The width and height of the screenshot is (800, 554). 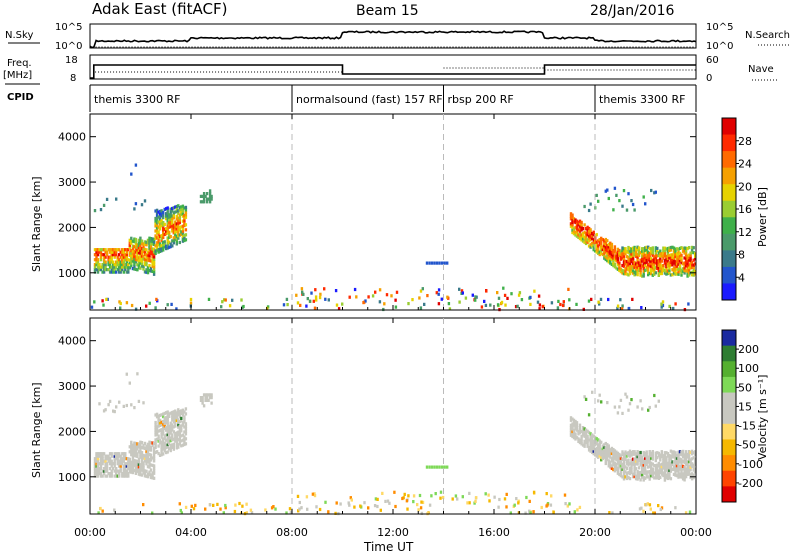 I want to click on freq-unit-label: [MHz], so click(x=17, y=75).